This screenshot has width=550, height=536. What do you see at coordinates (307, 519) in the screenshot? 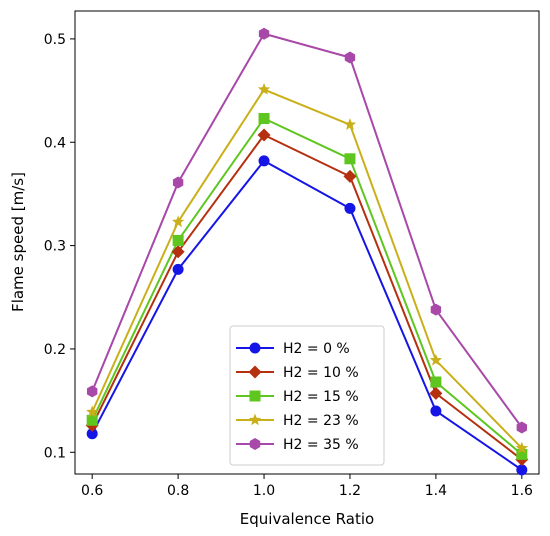
I see `x-axis-label: Equivalence Ratio` at bounding box center [307, 519].